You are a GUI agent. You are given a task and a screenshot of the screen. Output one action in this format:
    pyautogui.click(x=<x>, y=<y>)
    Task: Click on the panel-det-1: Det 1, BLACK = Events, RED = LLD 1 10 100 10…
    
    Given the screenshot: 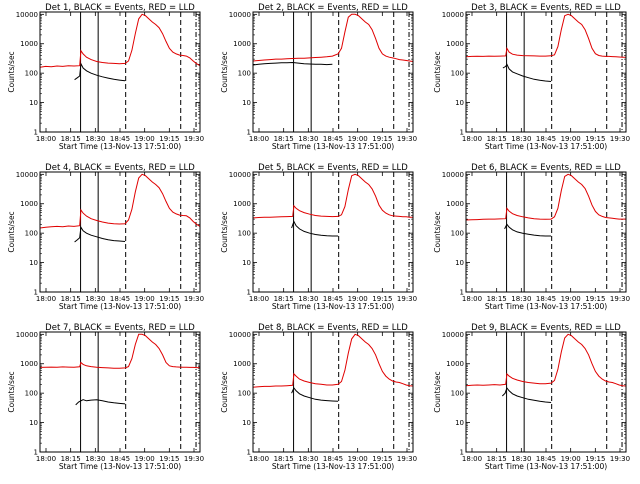 What is the action you would take?
    pyautogui.click(x=105, y=77)
    